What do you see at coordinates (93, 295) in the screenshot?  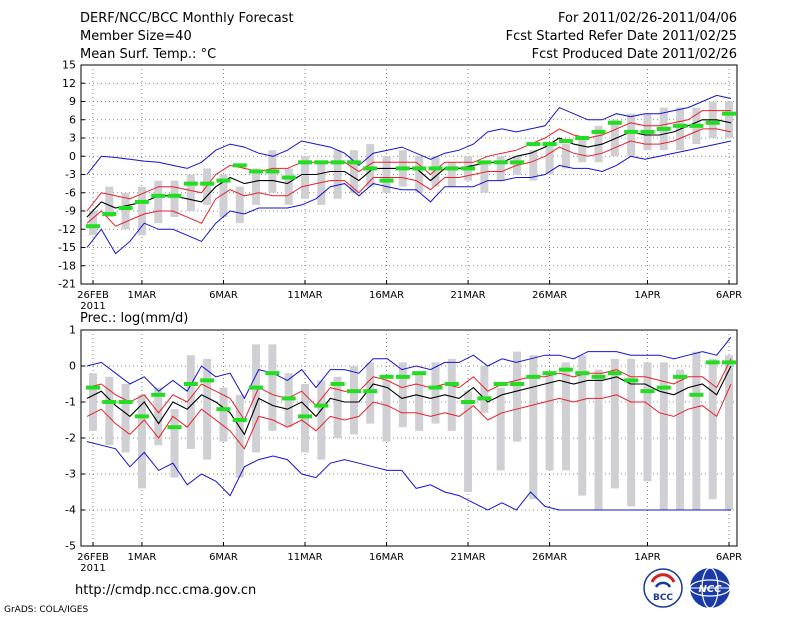 I see `temp-xtick-label: 26FEB` at bounding box center [93, 295].